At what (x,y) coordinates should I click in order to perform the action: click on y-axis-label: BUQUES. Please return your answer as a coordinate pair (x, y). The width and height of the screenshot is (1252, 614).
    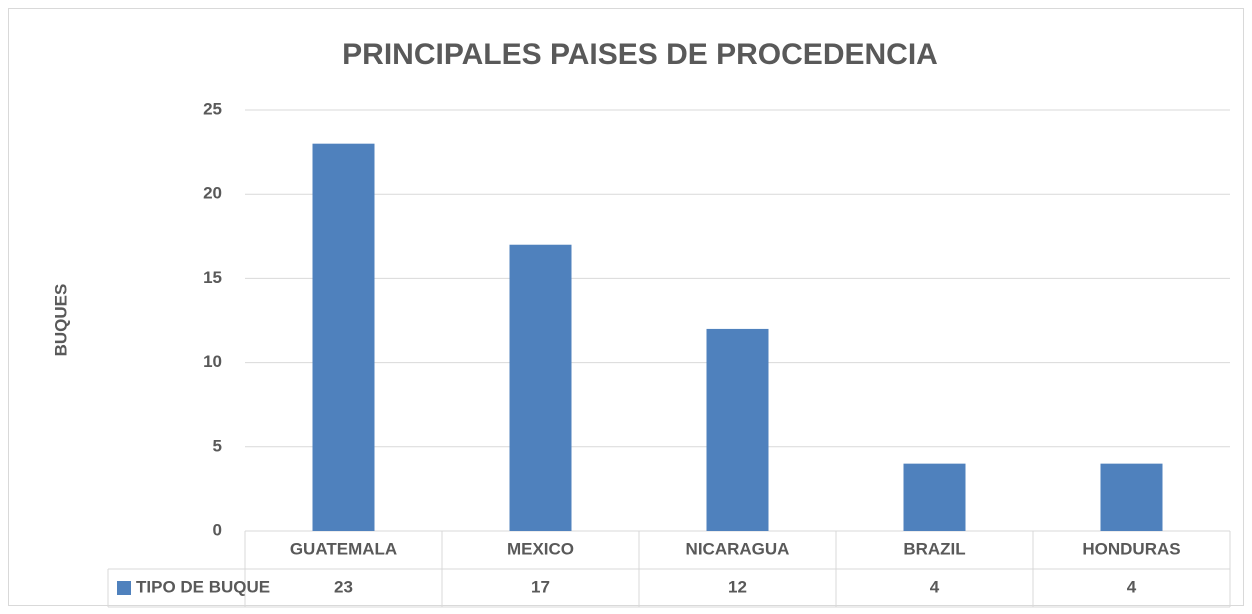
    Looking at the image, I should click on (60, 320).